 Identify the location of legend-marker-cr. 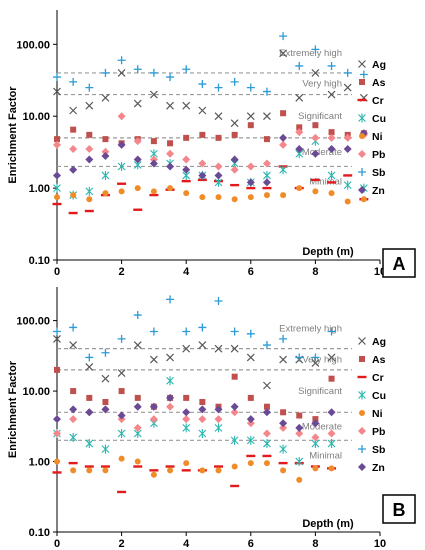
(362, 377).